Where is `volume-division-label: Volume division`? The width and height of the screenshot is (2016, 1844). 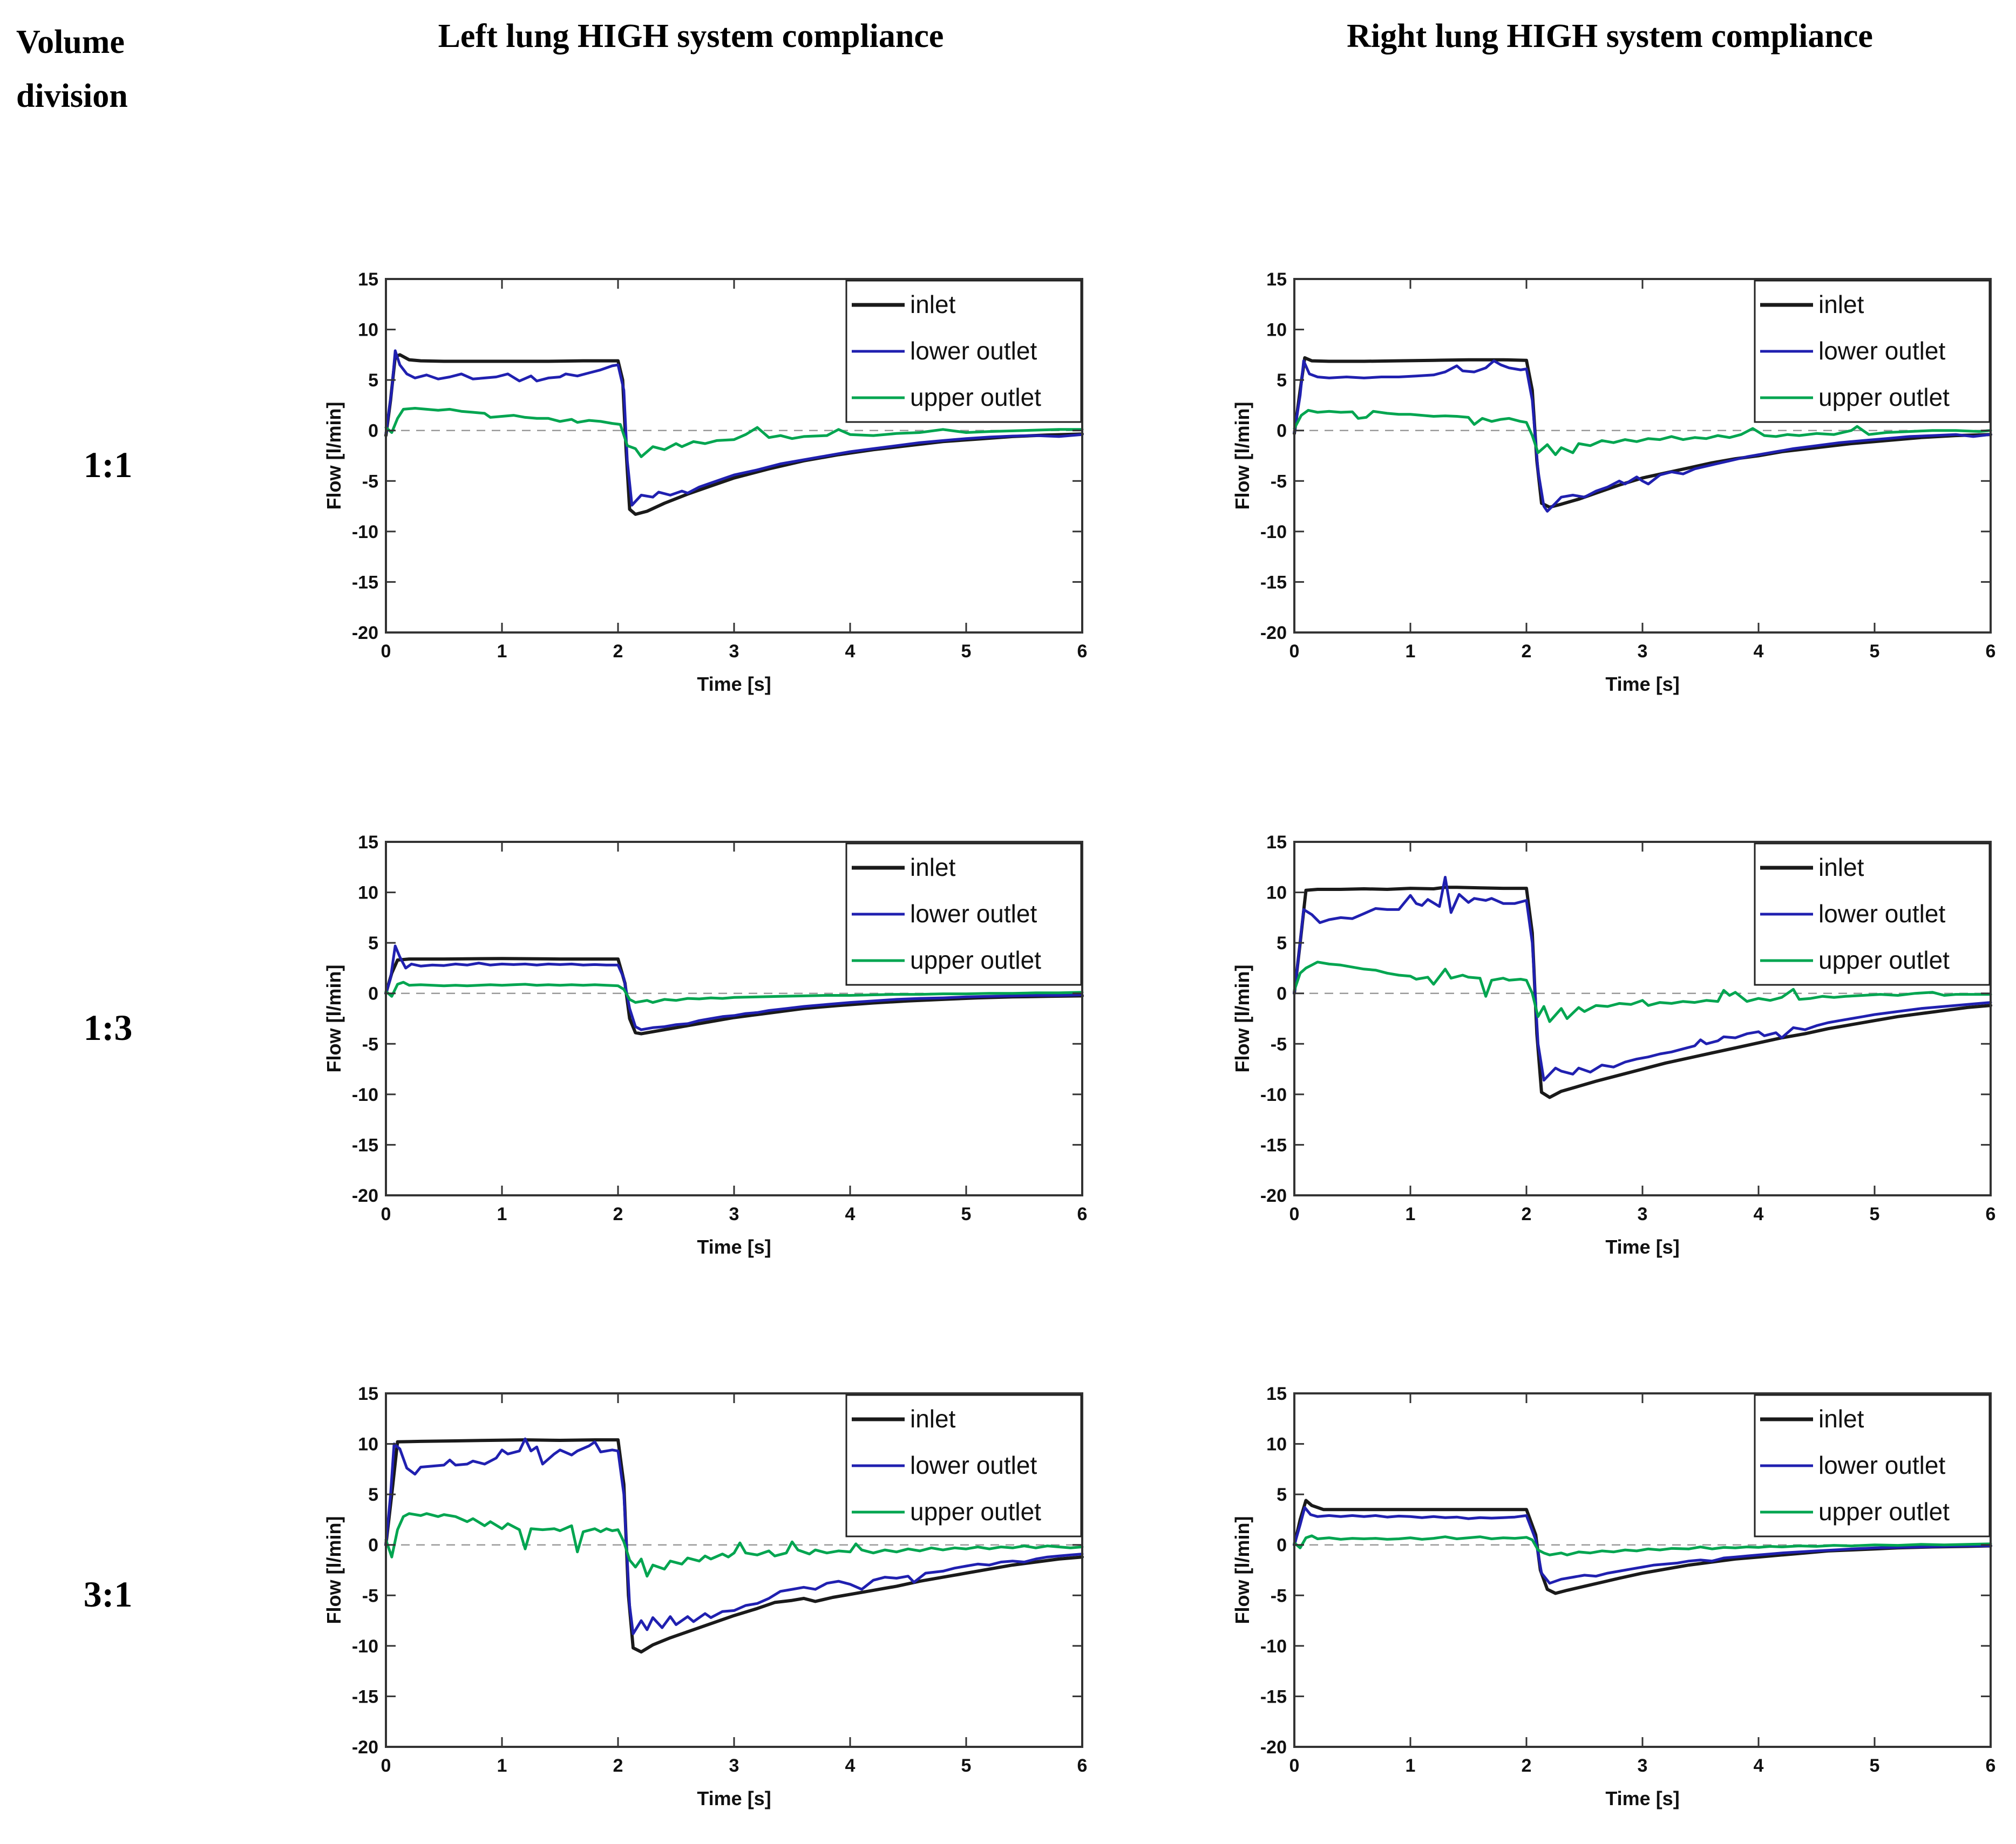 volume-division-label: Volume division is located at coordinates (72, 69).